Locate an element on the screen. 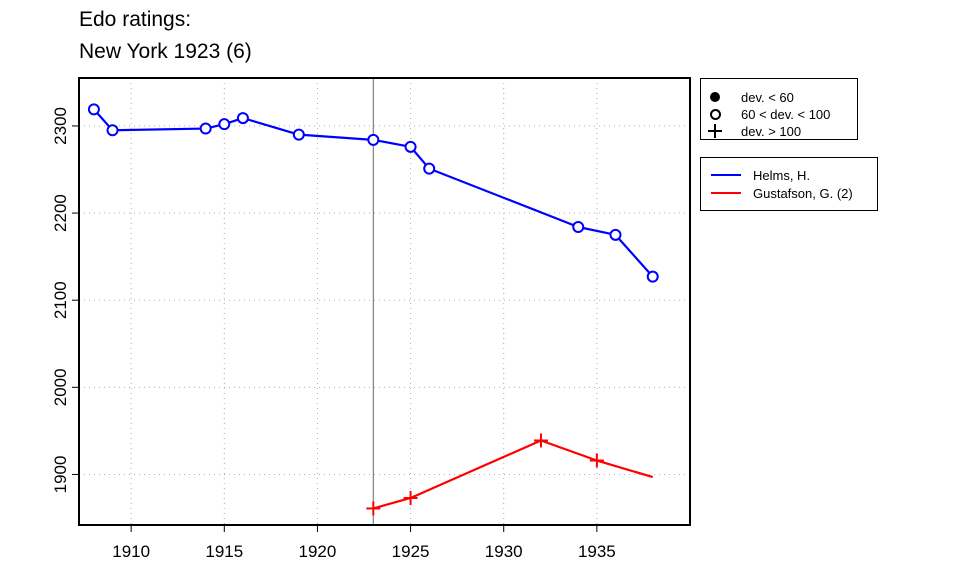 Image resolution: width=960 pixels, height=576 pixels. legend-item-low-dev: dev. < 60 is located at coordinates (747, 97).